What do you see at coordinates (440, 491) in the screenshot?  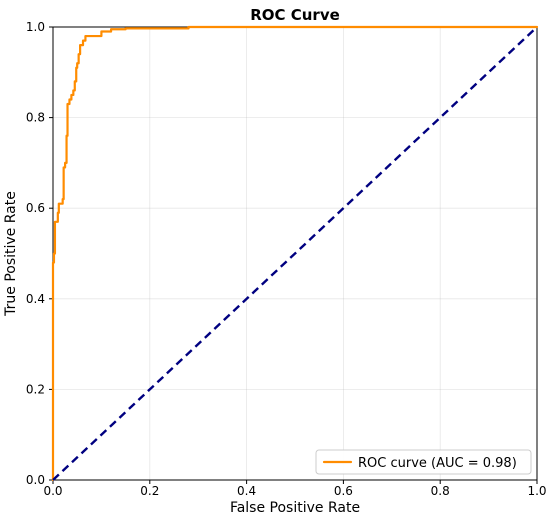 I see `x-tick-label: 0.8` at bounding box center [440, 491].